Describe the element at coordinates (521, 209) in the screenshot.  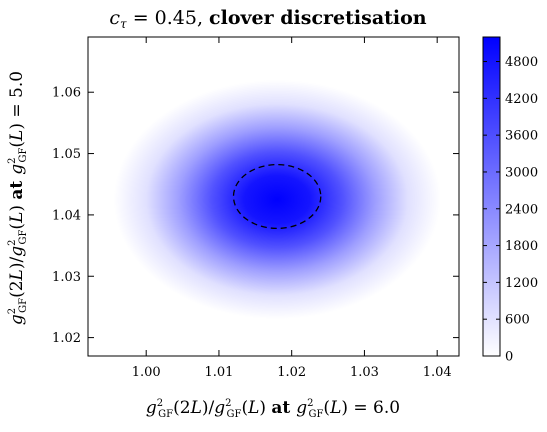
I see `colorbar-tick-label: 2400` at that location.